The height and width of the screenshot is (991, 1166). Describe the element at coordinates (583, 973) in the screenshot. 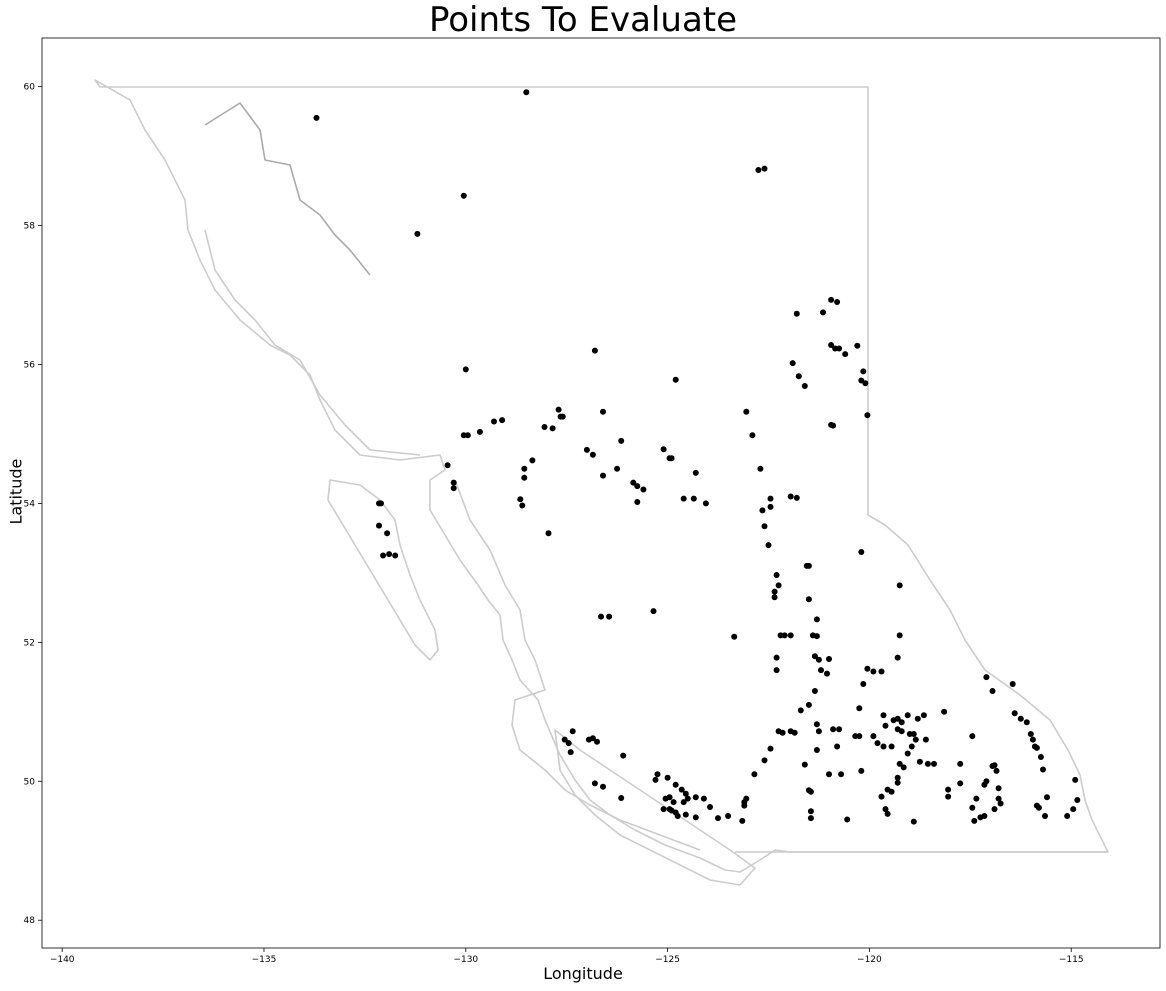

I see `x-axis-label: Longitude` at that location.